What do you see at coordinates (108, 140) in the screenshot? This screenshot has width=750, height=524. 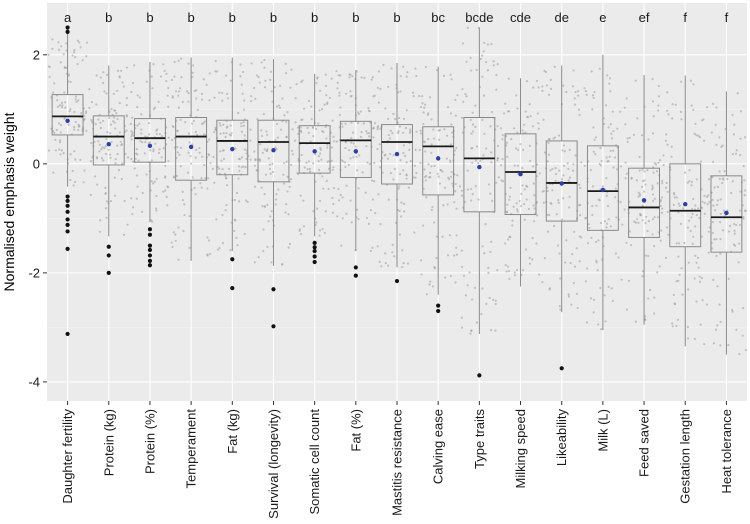 I see `box-rect` at bounding box center [108, 140].